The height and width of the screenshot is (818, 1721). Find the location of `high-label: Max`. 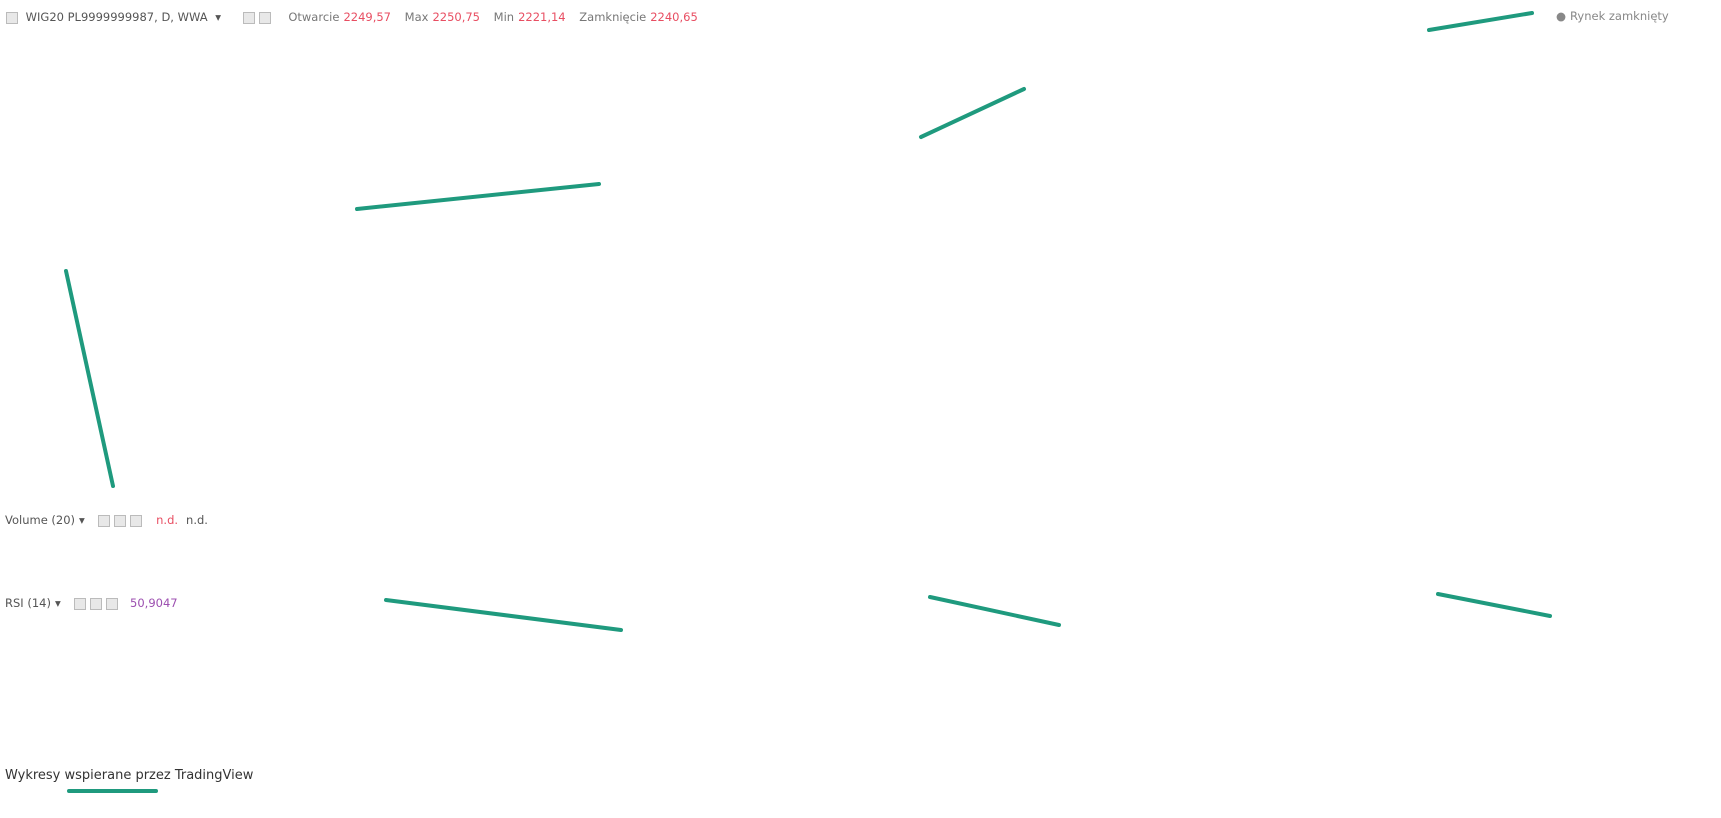

high-label: Max is located at coordinates (416, 17).